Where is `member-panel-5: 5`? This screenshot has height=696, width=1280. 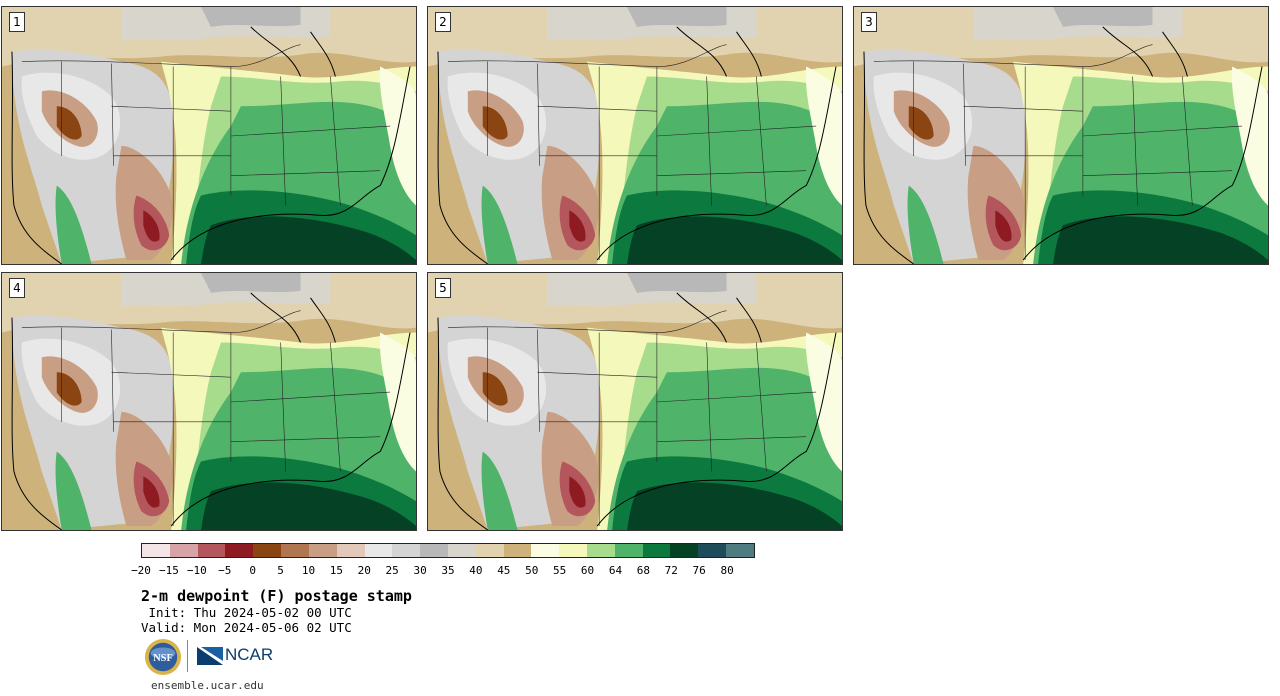
member-panel-5: 5 is located at coordinates (635, 401).